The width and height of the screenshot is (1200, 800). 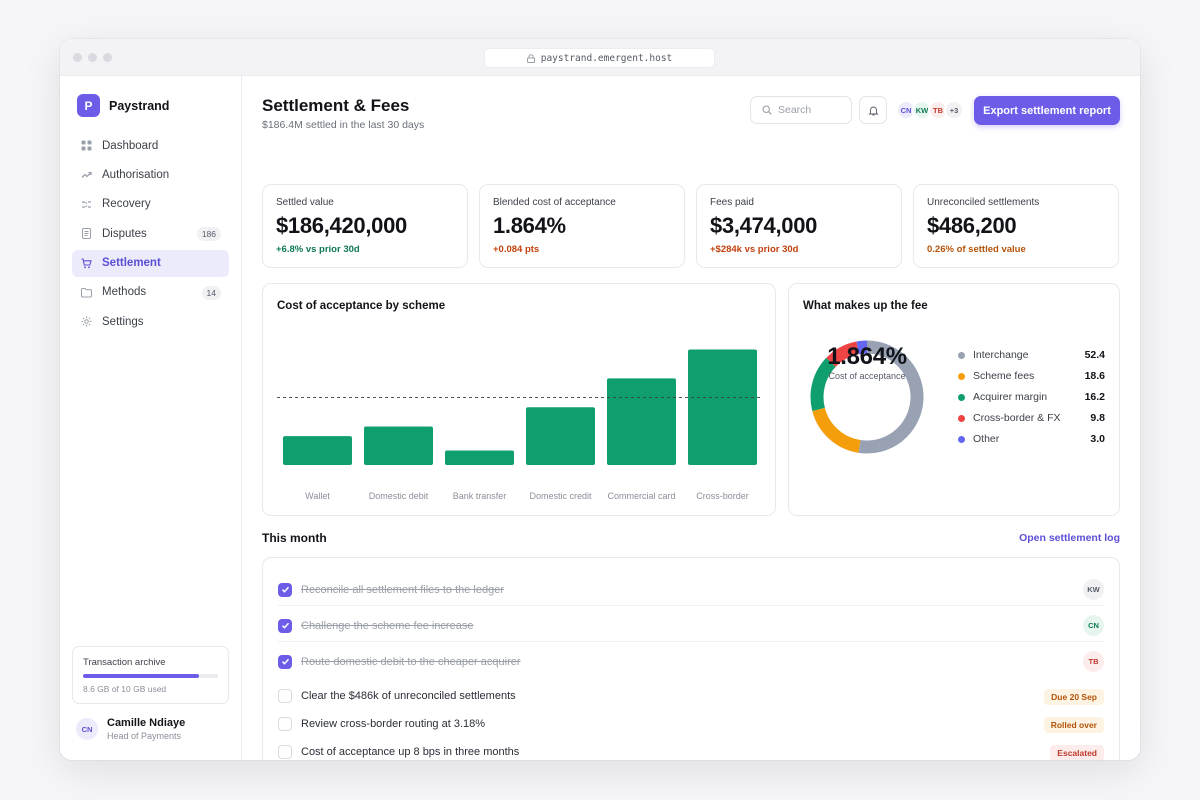 What do you see at coordinates (976, 249) in the screenshot?
I see `kpi-delta: 0.26% of settled value` at bounding box center [976, 249].